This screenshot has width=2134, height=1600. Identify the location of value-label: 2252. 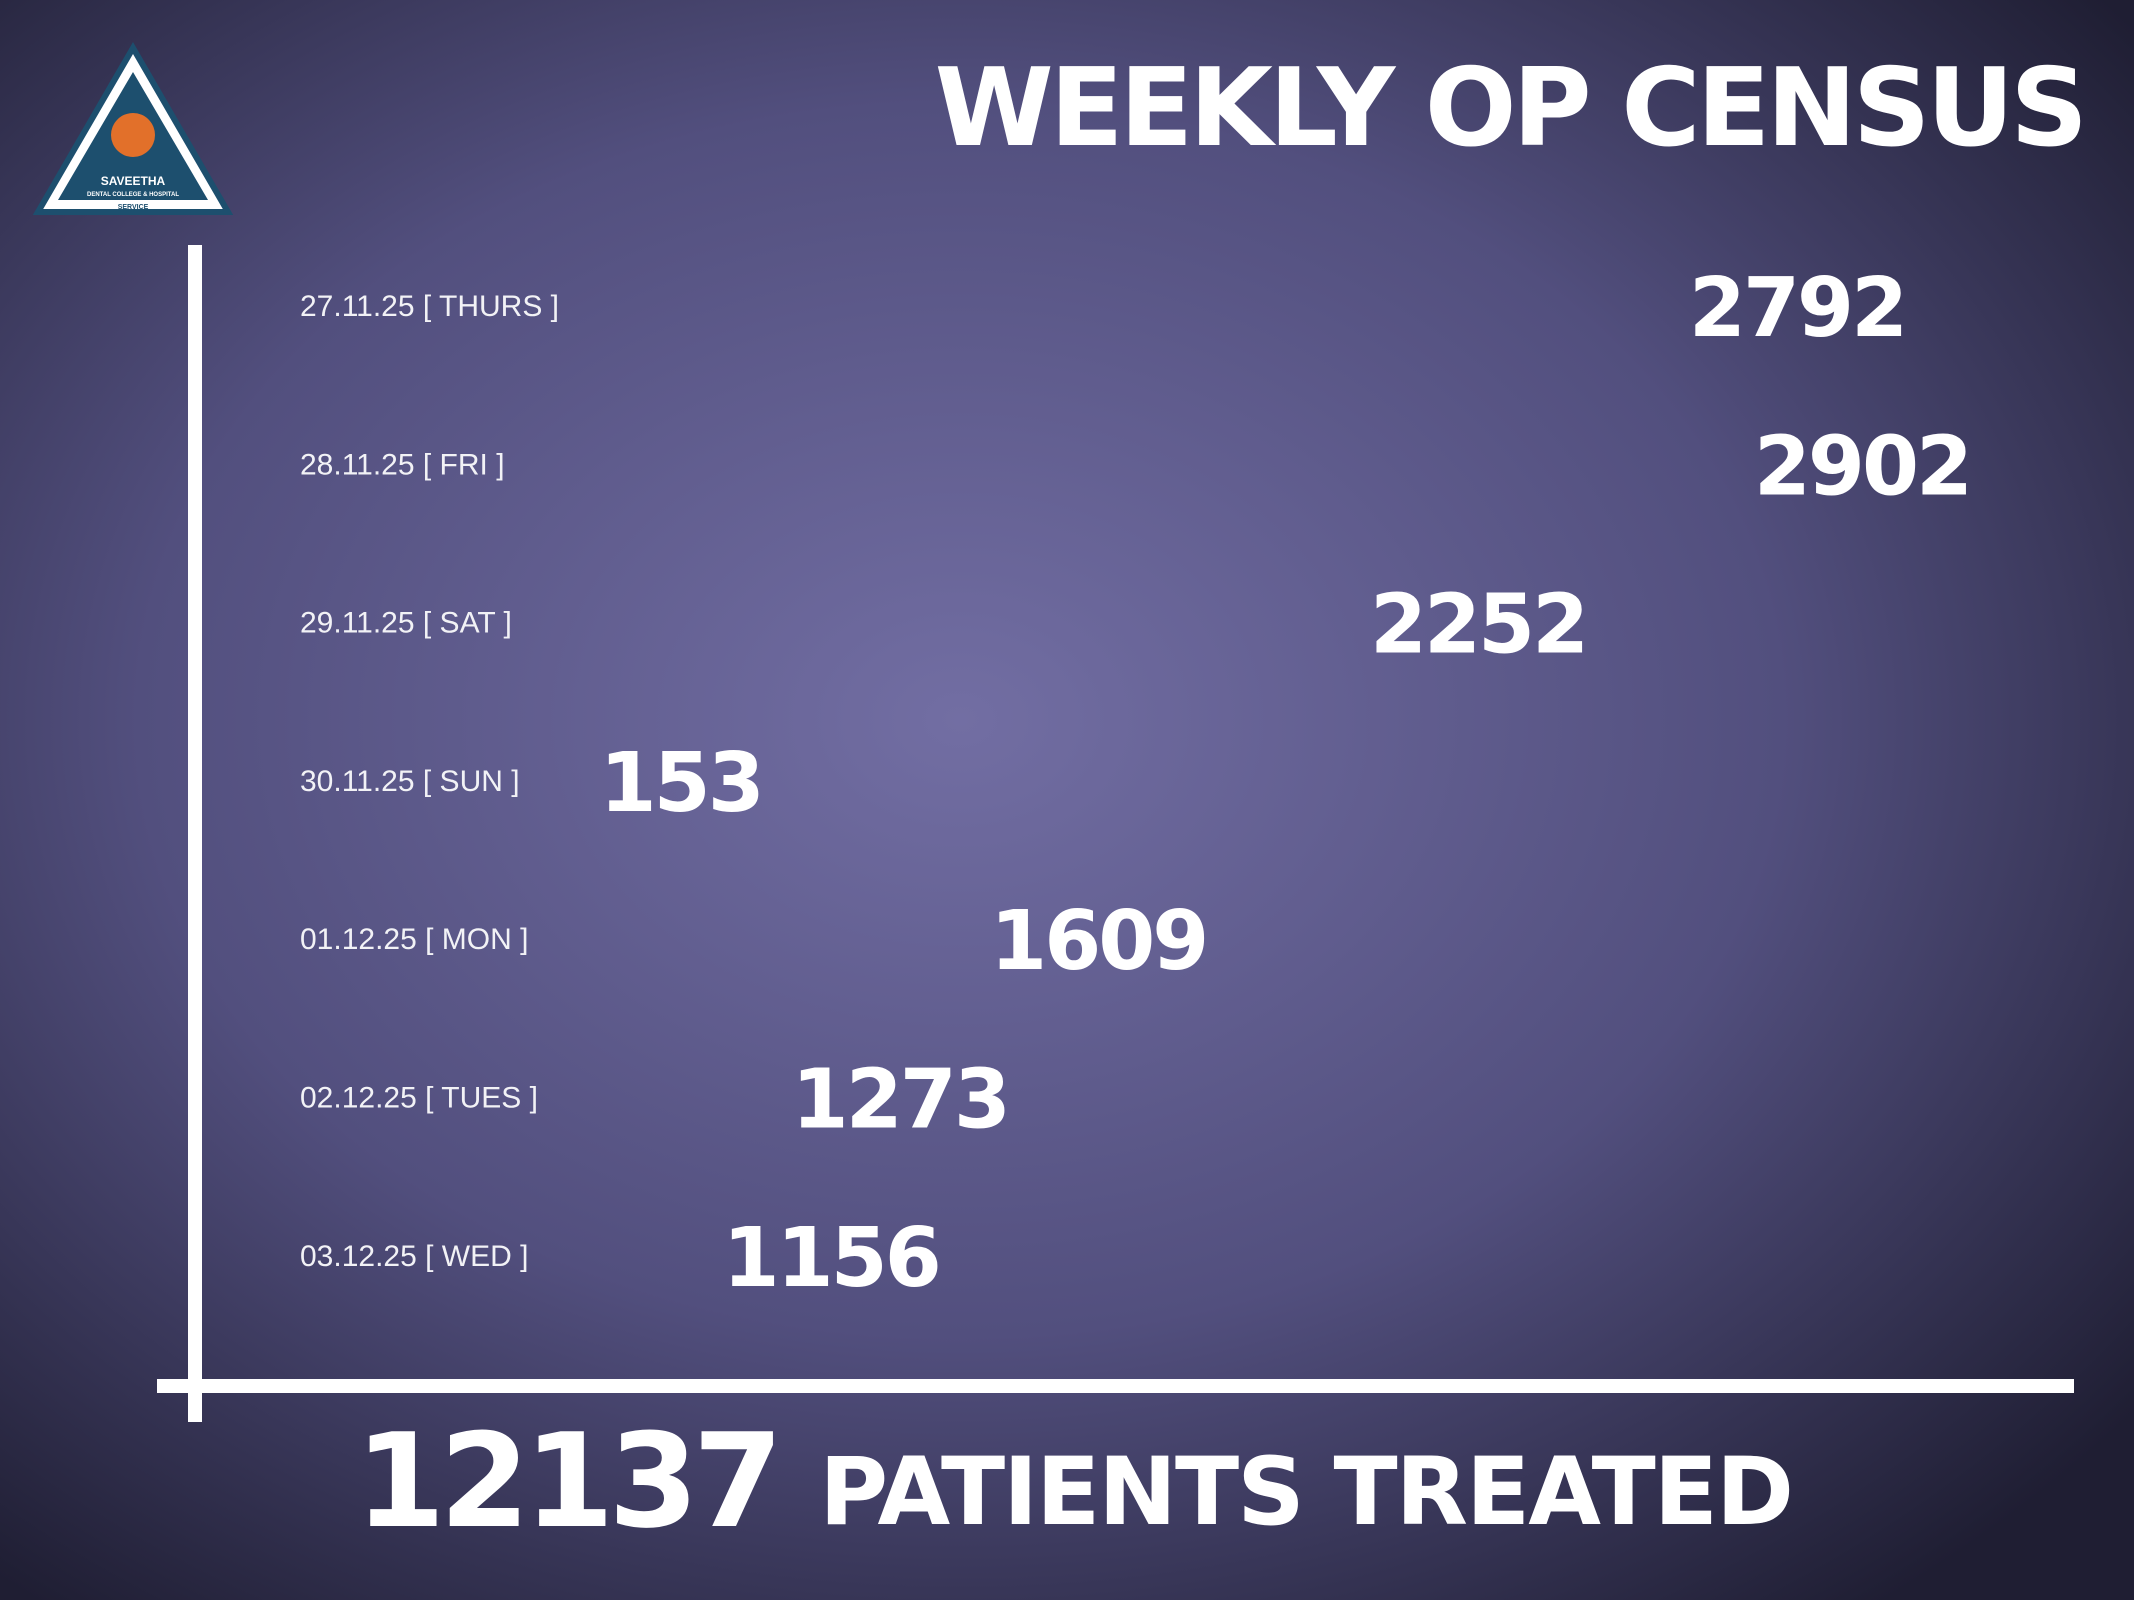
(1478, 625).